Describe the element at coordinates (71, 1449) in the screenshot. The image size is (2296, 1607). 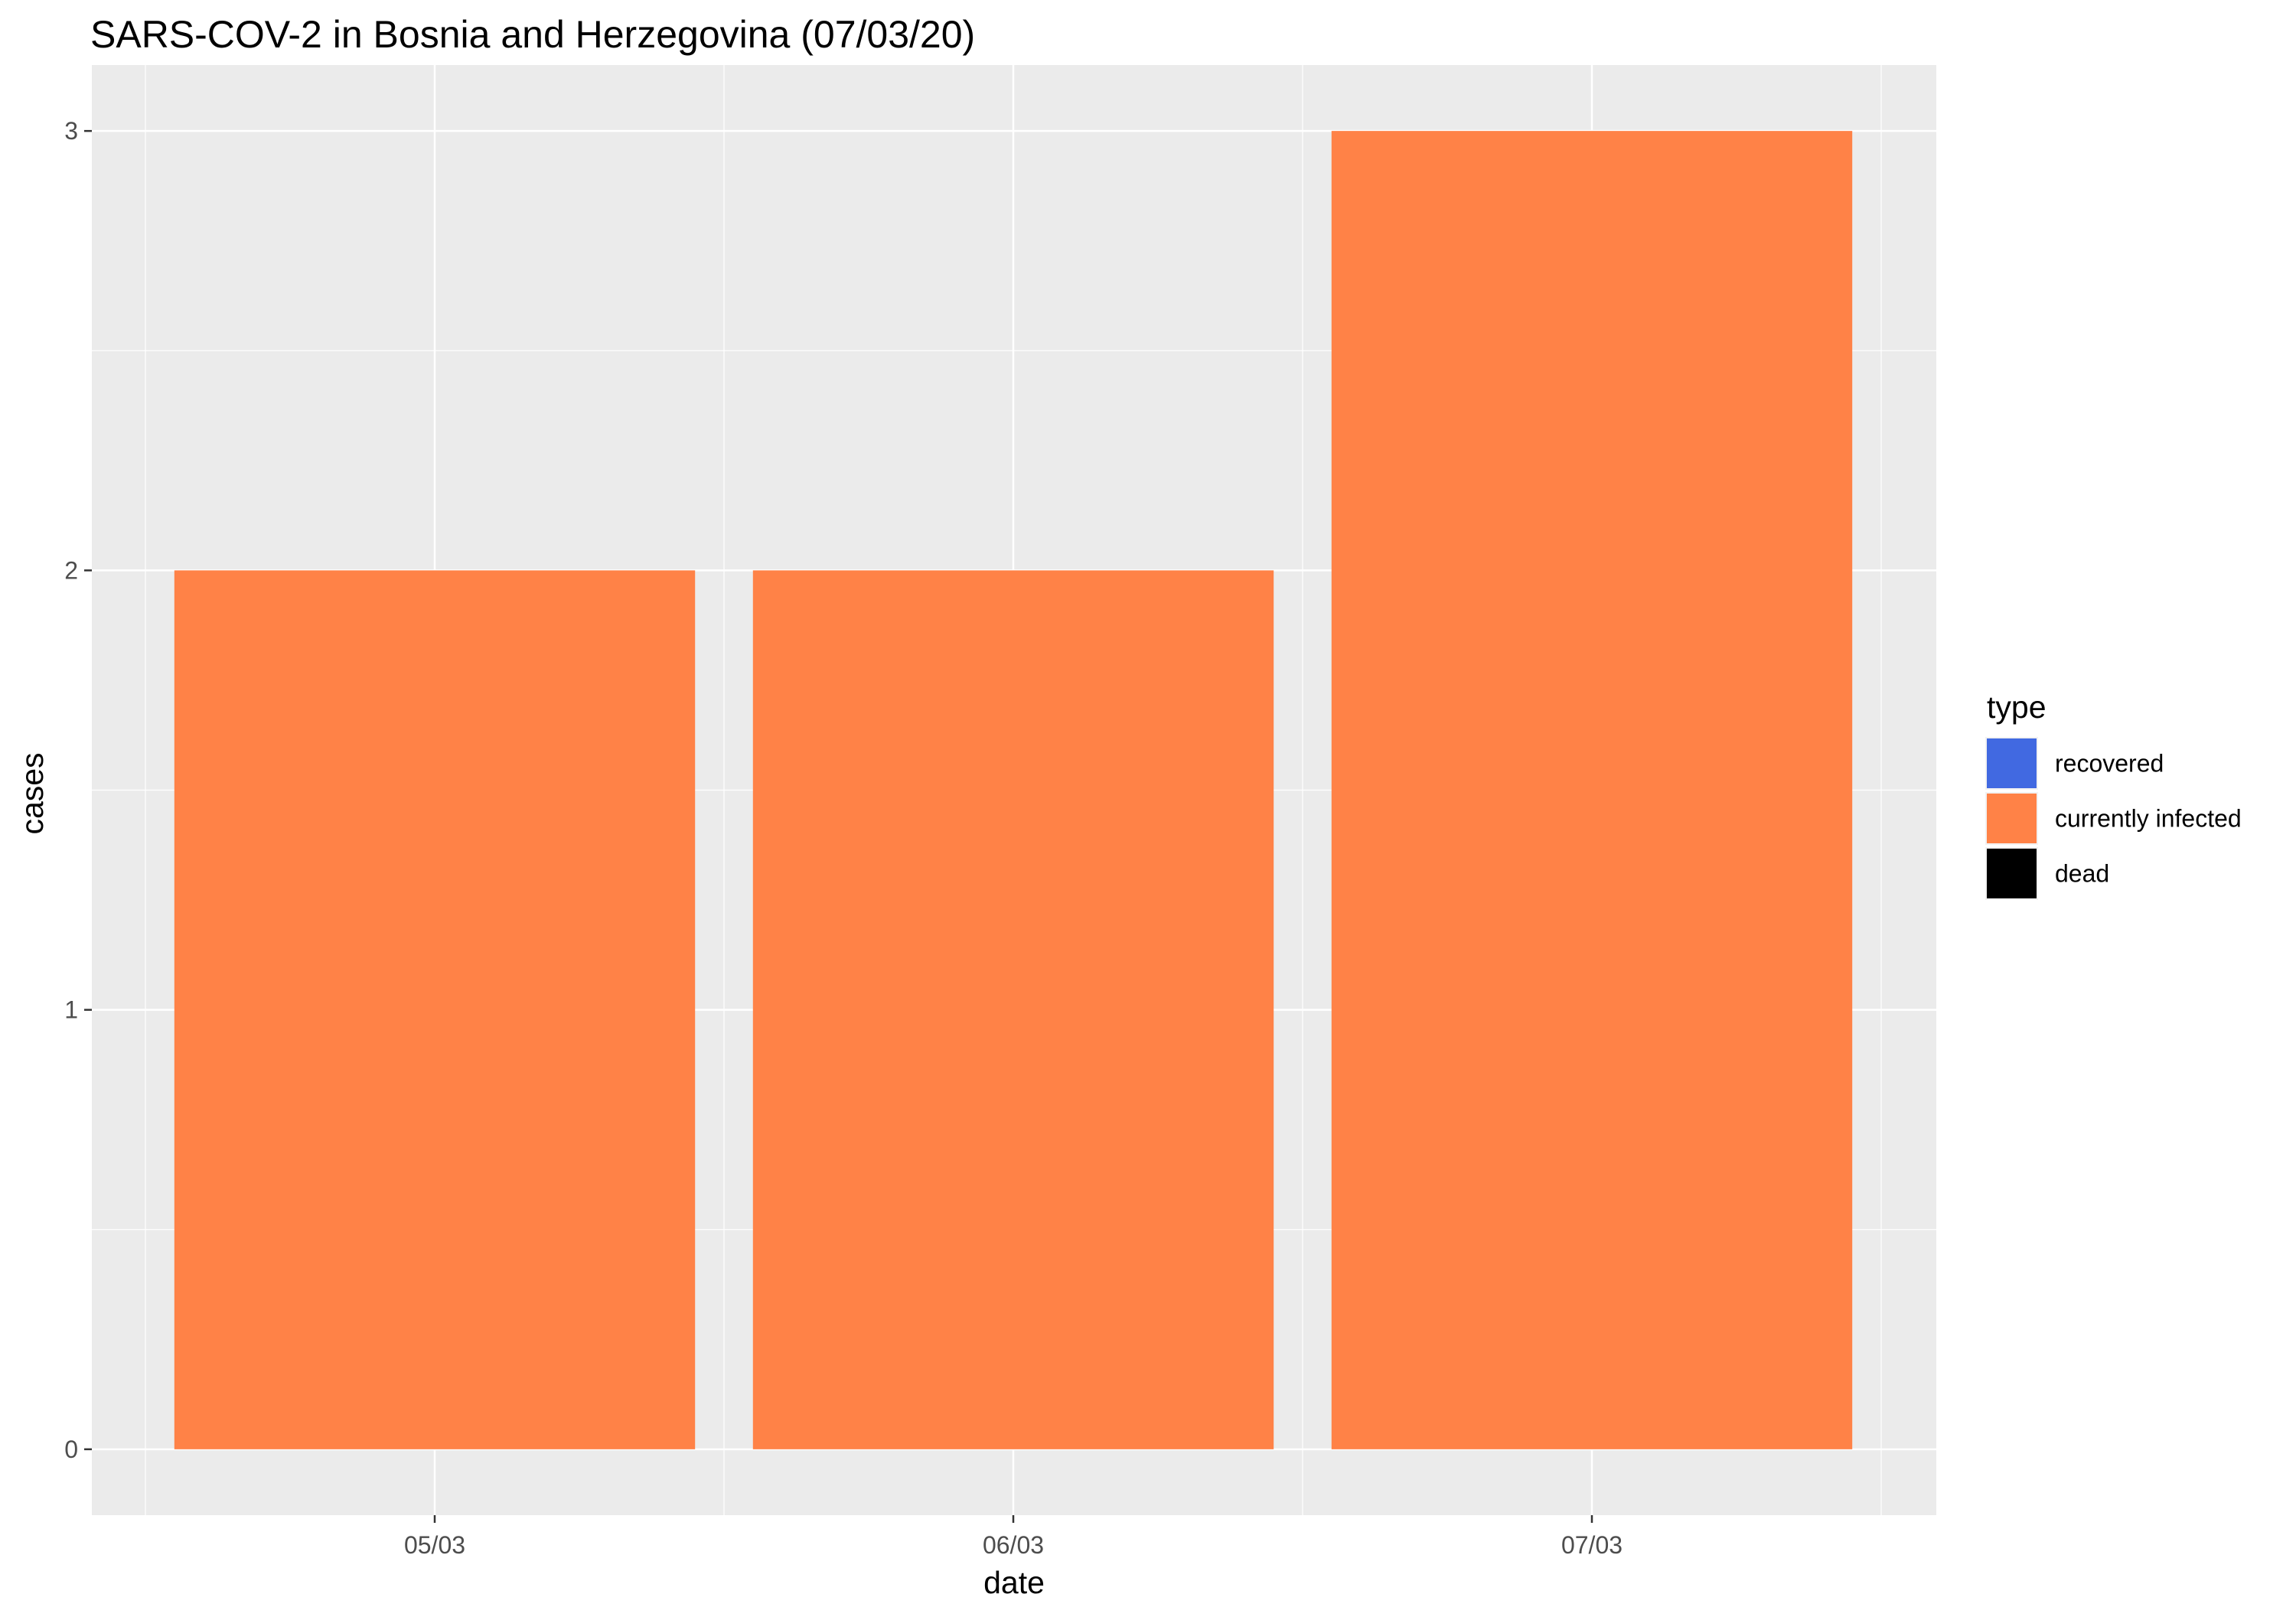
I see `y-tick-label: 0` at that location.